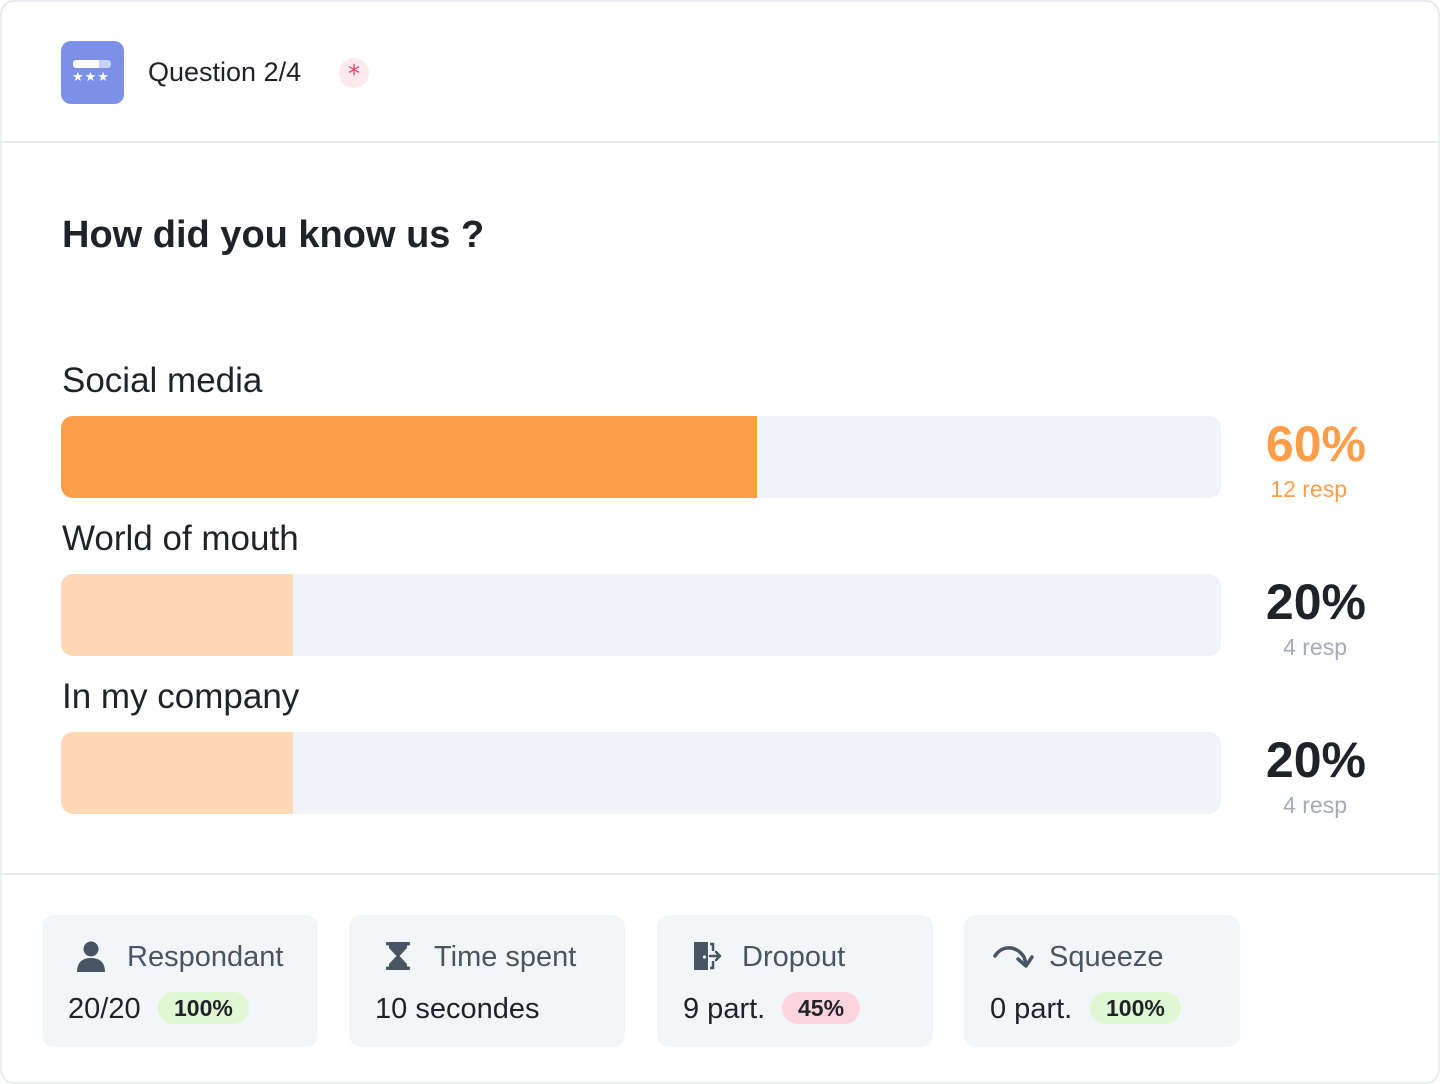 Image resolution: width=1440 pixels, height=1084 pixels. I want to click on icon-stars: ★★★, so click(91, 77).